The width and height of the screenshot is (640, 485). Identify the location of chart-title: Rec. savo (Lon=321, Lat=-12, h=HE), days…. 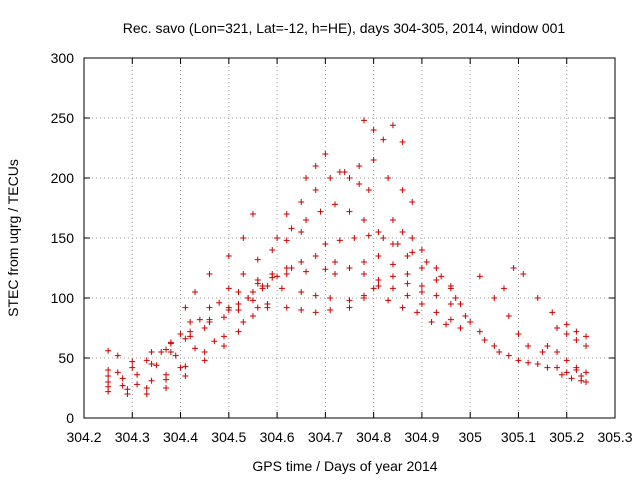
(344, 28).